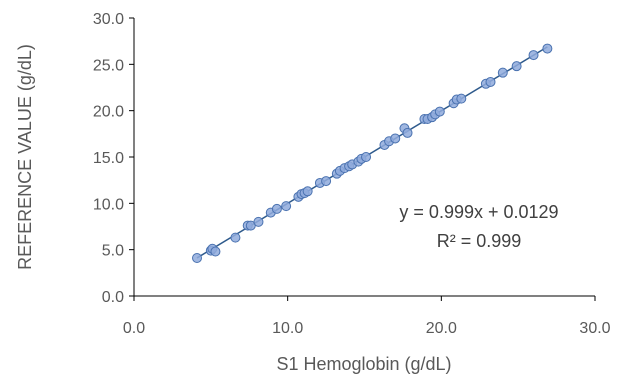  What do you see at coordinates (113, 297) in the screenshot?
I see `y-tick-label: 0.0` at bounding box center [113, 297].